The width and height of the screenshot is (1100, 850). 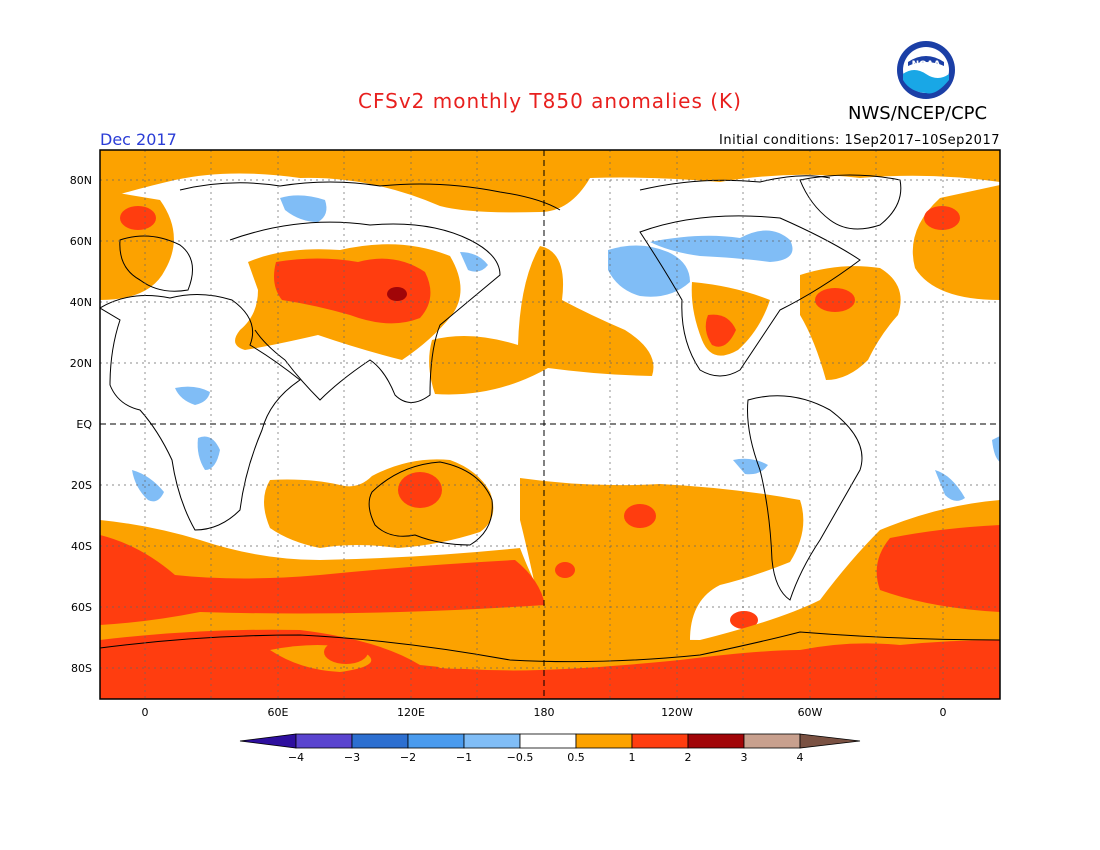 I want to click on australia-warm, so click(x=379, y=503).